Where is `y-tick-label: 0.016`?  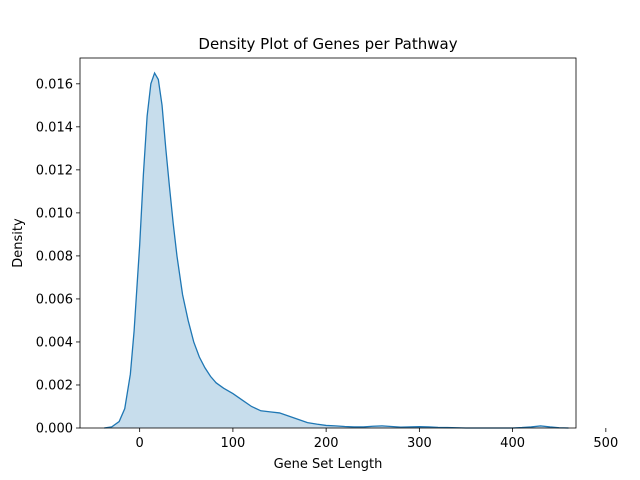 y-tick-label: 0.016 is located at coordinates (54, 84).